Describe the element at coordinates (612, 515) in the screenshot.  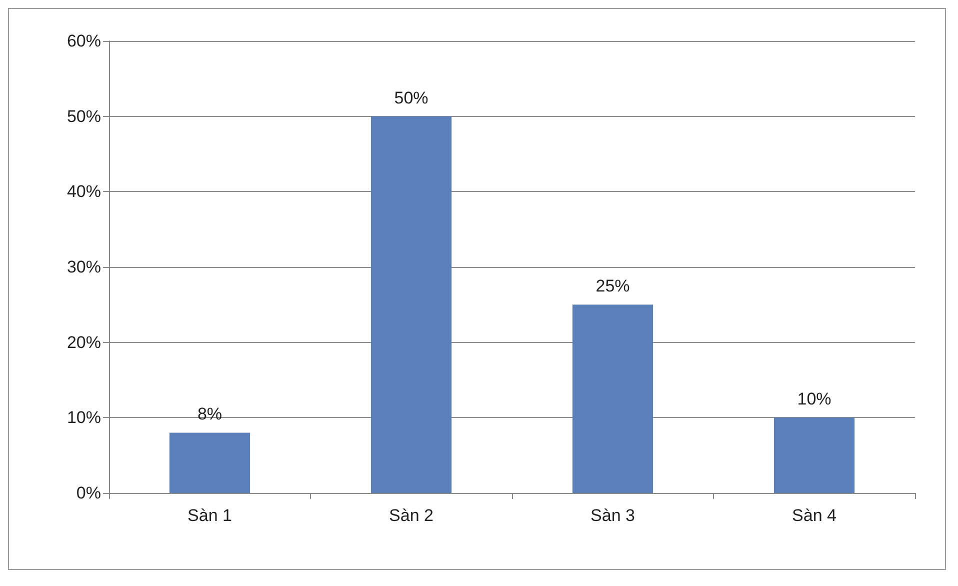
I see `x-tick-label: Sàn 3` at that location.